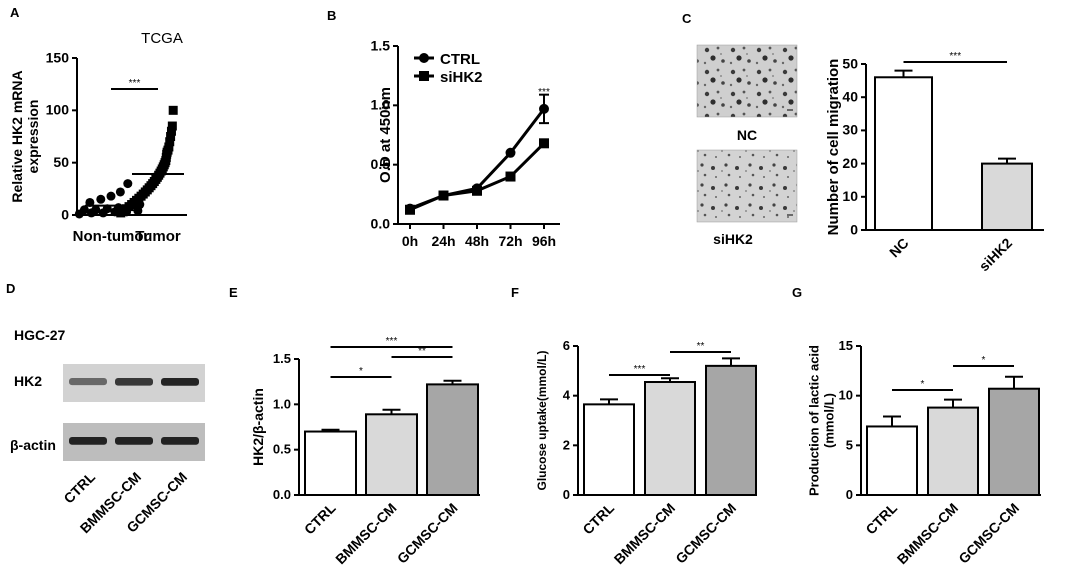 The image size is (1084, 588). What do you see at coordinates (28, 381) in the screenshot?
I see `blot-label-hk2: HK2` at bounding box center [28, 381].